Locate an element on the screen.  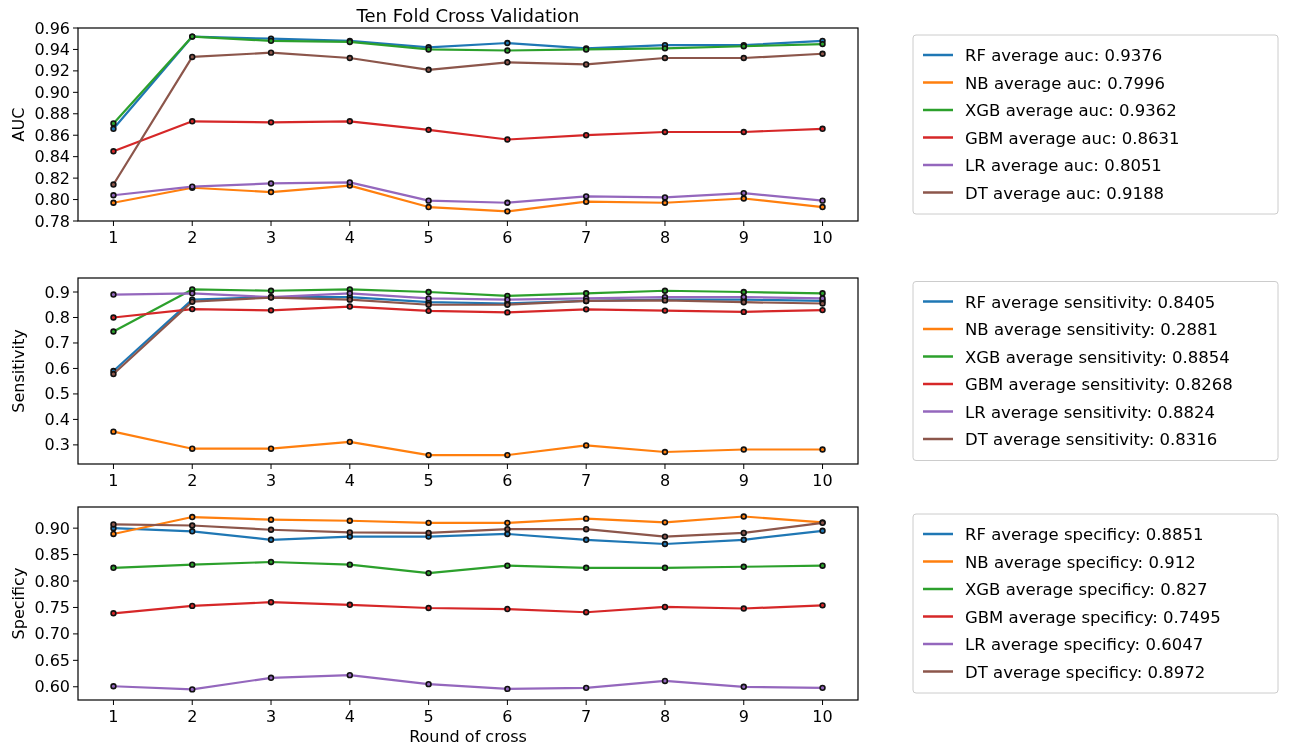
y-axis-title: AUC is located at coordinates (18, 124).